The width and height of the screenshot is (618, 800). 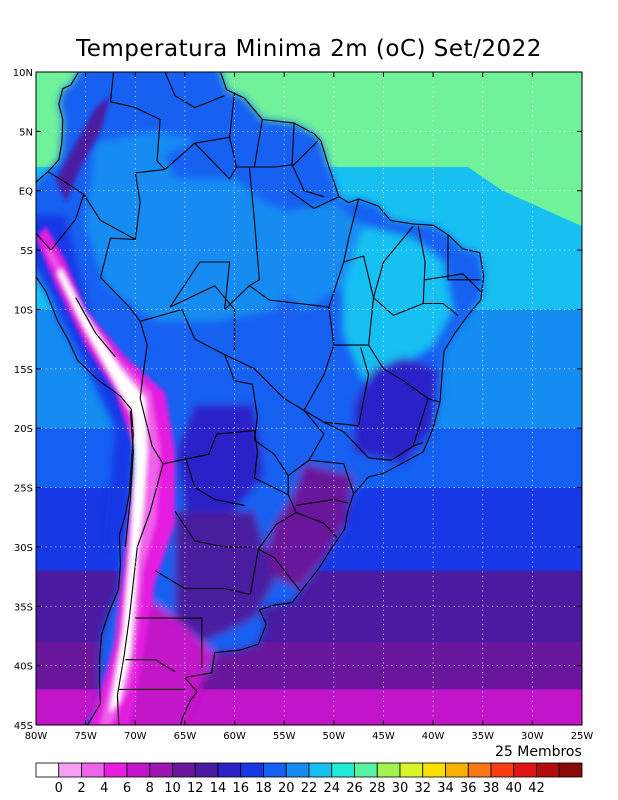 I want to click on state-amazon-north, so click(x=200, y=285).